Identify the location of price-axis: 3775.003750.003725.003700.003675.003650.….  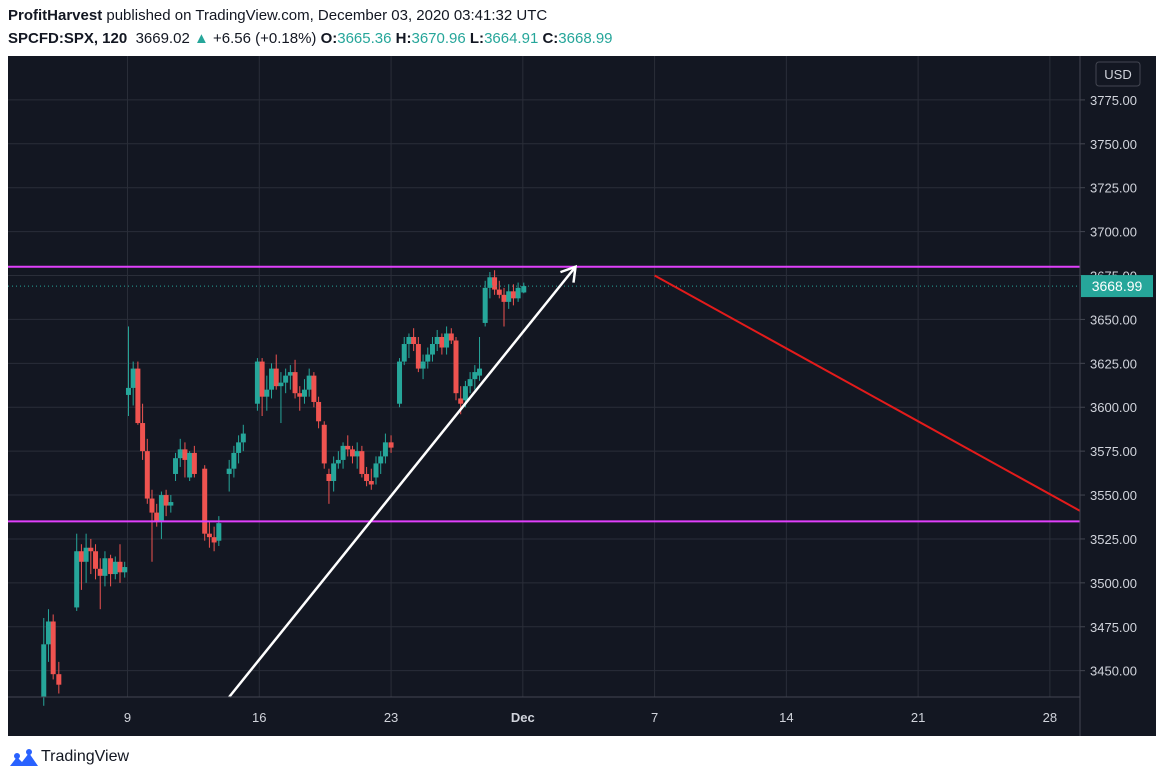
(1108, 386).